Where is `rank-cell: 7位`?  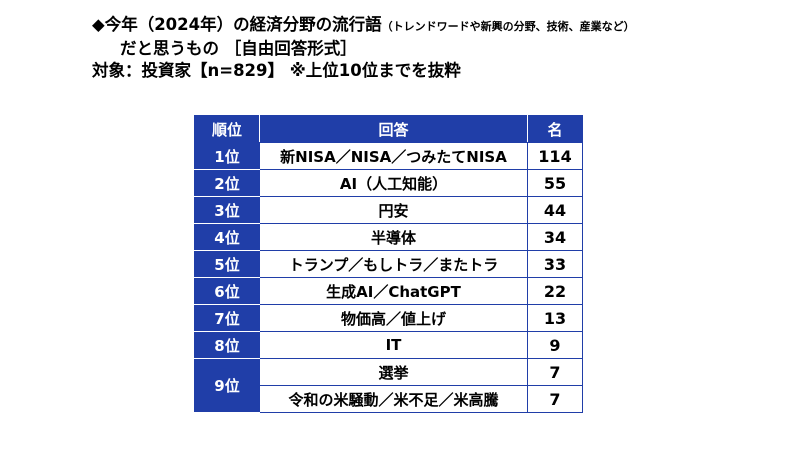 rank-cell: 7位 is located at coordinates (227, 318).